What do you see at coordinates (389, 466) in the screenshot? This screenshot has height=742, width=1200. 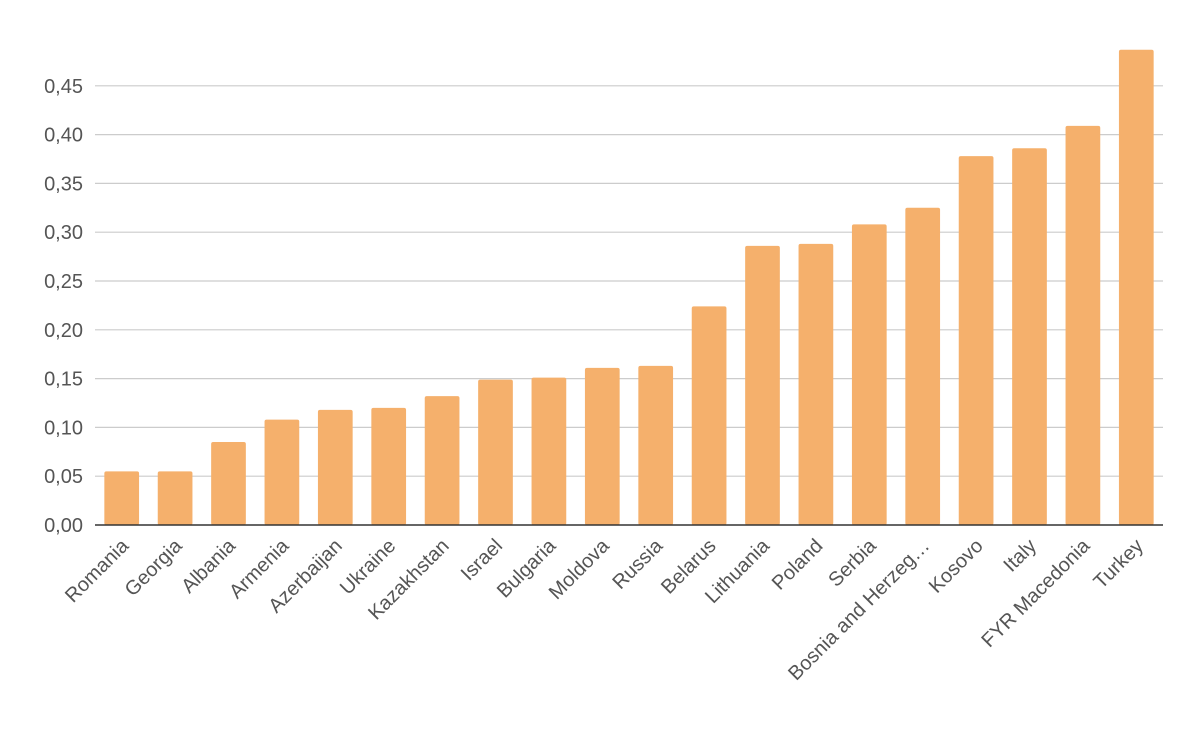 I see `bar-ukraine` at bounding box center [389, 466].